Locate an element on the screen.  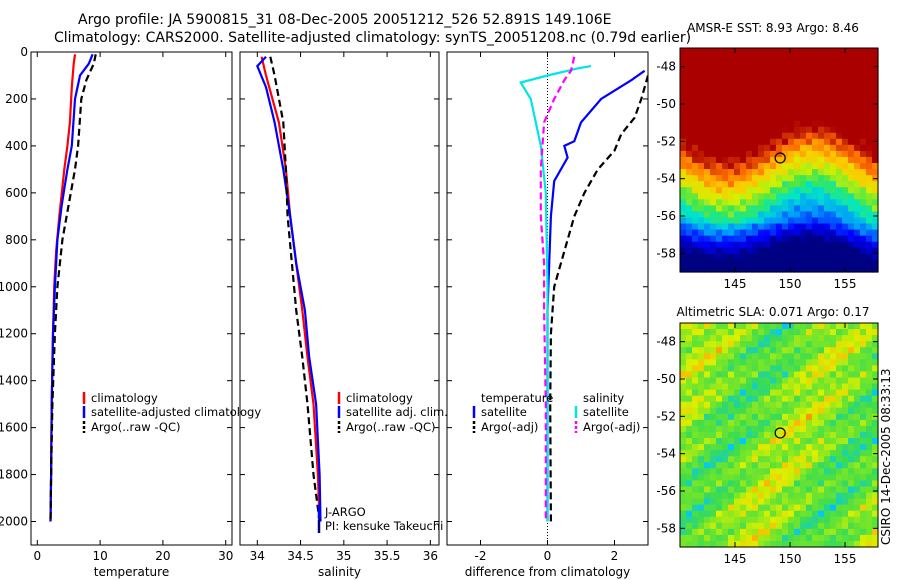
map-x-tick-label: 155 is located at coordinates (845, 284).